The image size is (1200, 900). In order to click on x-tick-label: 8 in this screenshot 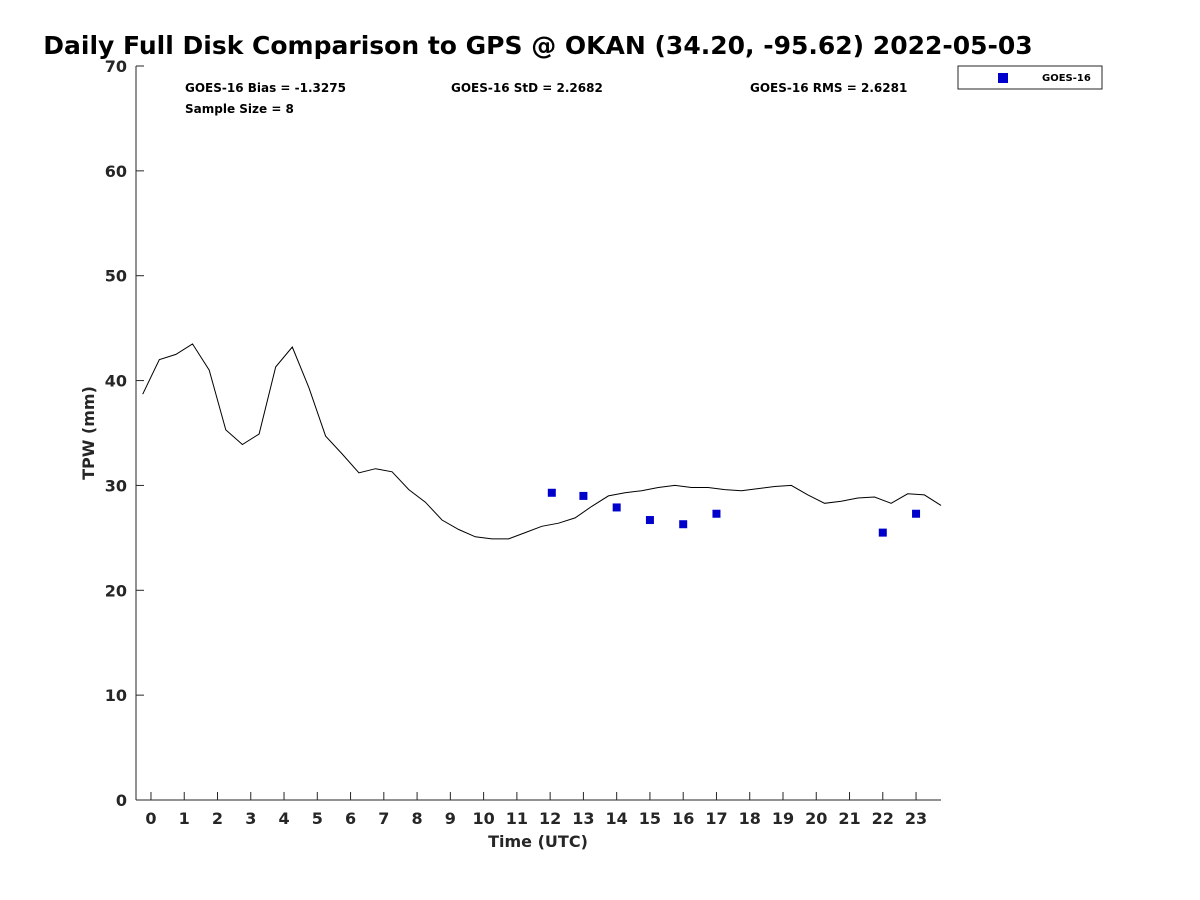, I will do `click(417, 818)`.